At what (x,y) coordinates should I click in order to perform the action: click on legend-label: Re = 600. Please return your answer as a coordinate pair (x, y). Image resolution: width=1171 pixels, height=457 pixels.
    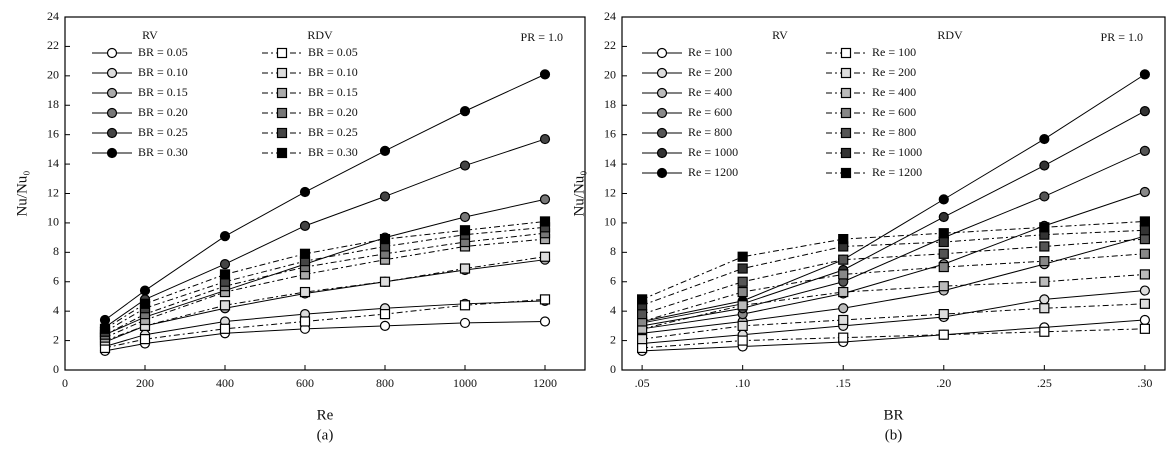
    Looking at the image, I should click on (710, 112).